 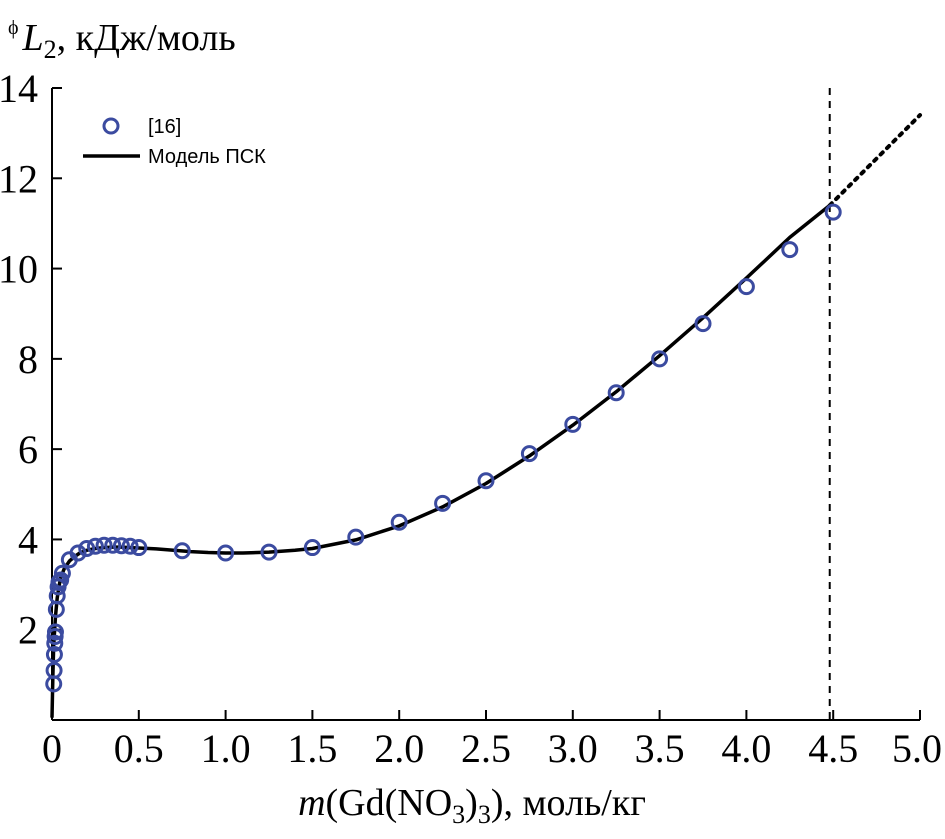 What do you see at coordinates (19, 269) in the screenshot?
I see `y-tick-label: 10` at bounding box center [19, 269].